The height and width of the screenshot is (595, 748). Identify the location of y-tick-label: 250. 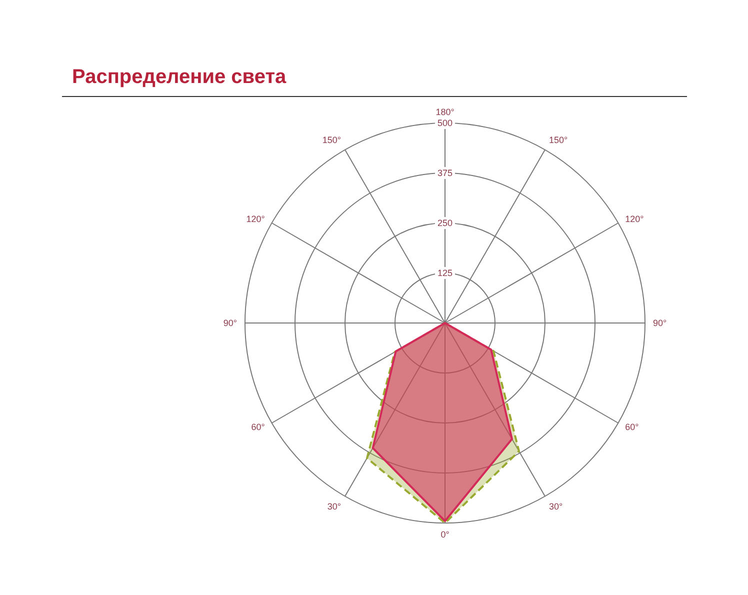
(445, 223).